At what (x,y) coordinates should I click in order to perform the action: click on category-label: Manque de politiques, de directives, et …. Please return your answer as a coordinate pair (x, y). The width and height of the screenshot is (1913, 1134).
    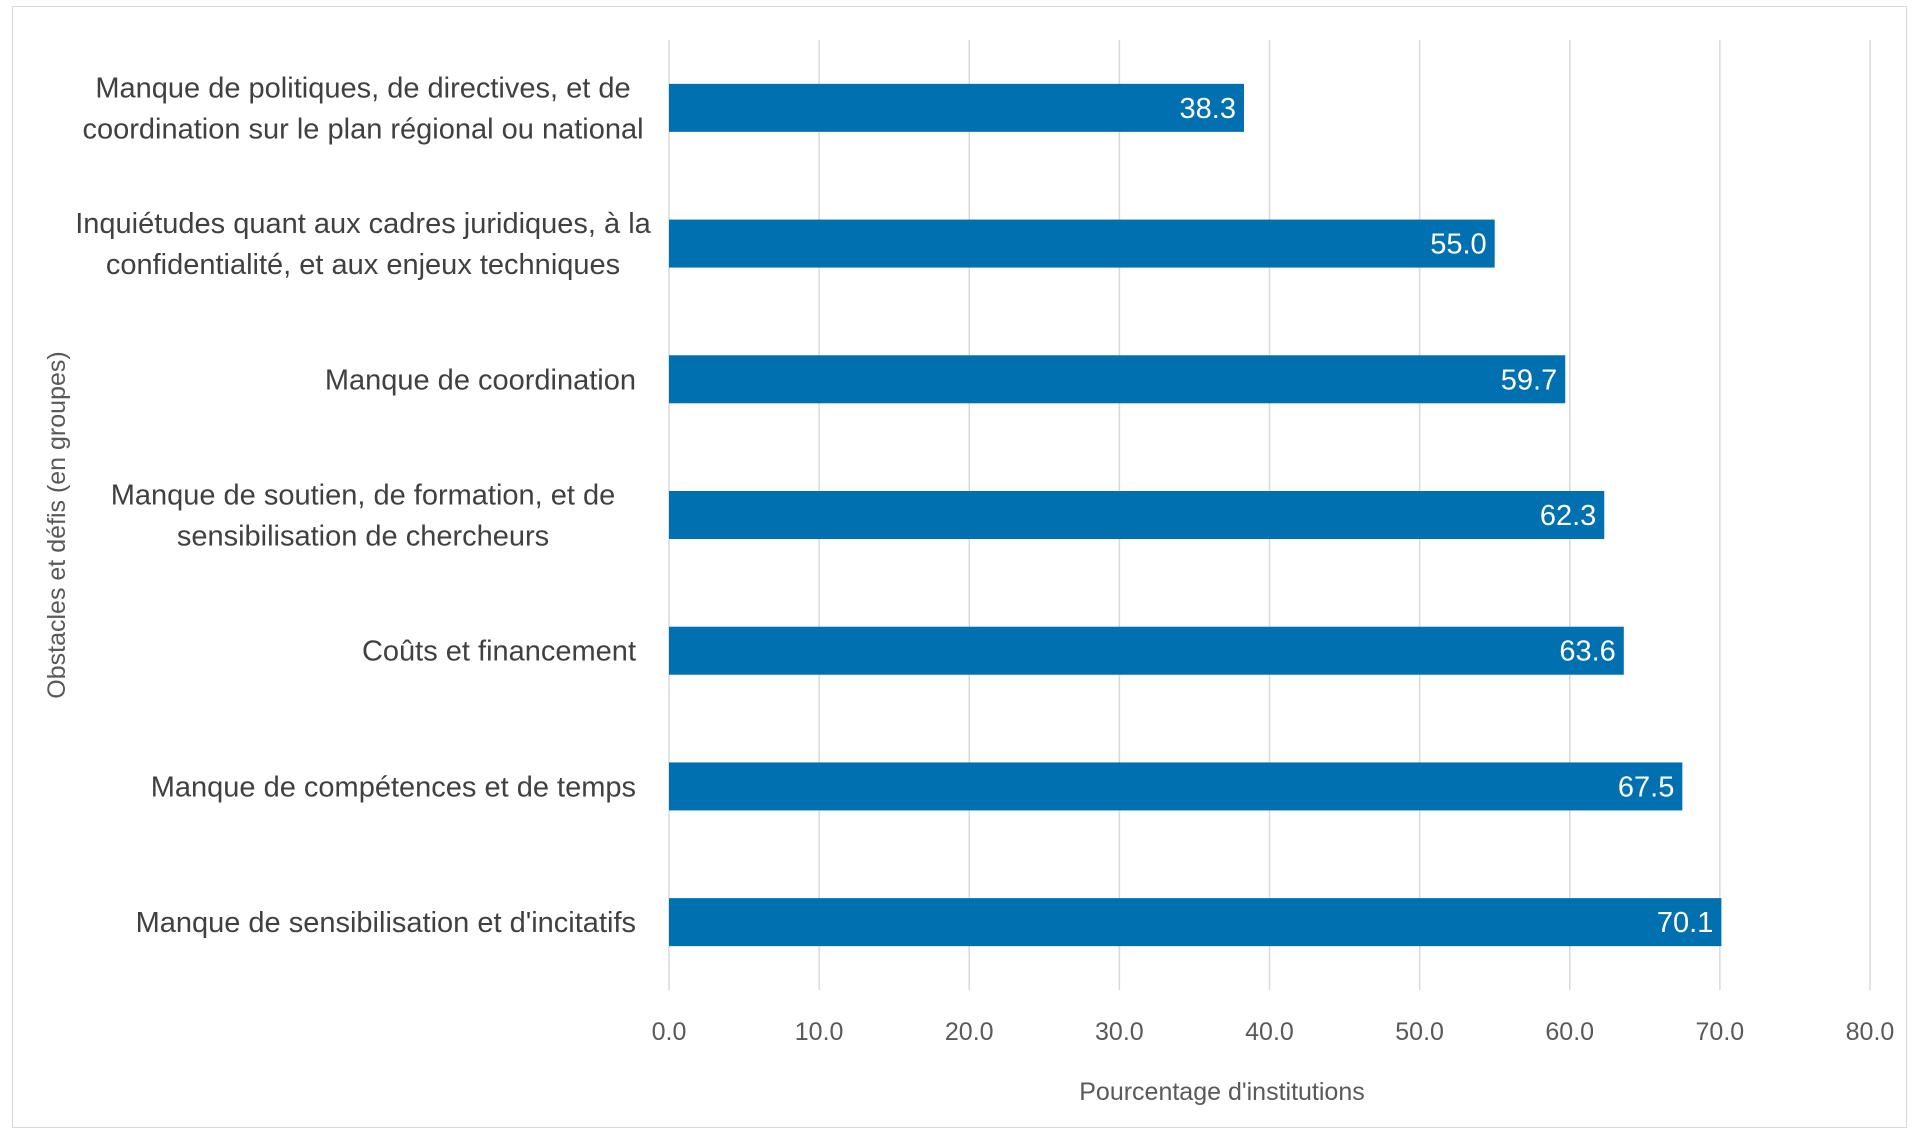
    Looking at the image, I should click on (362, 88).